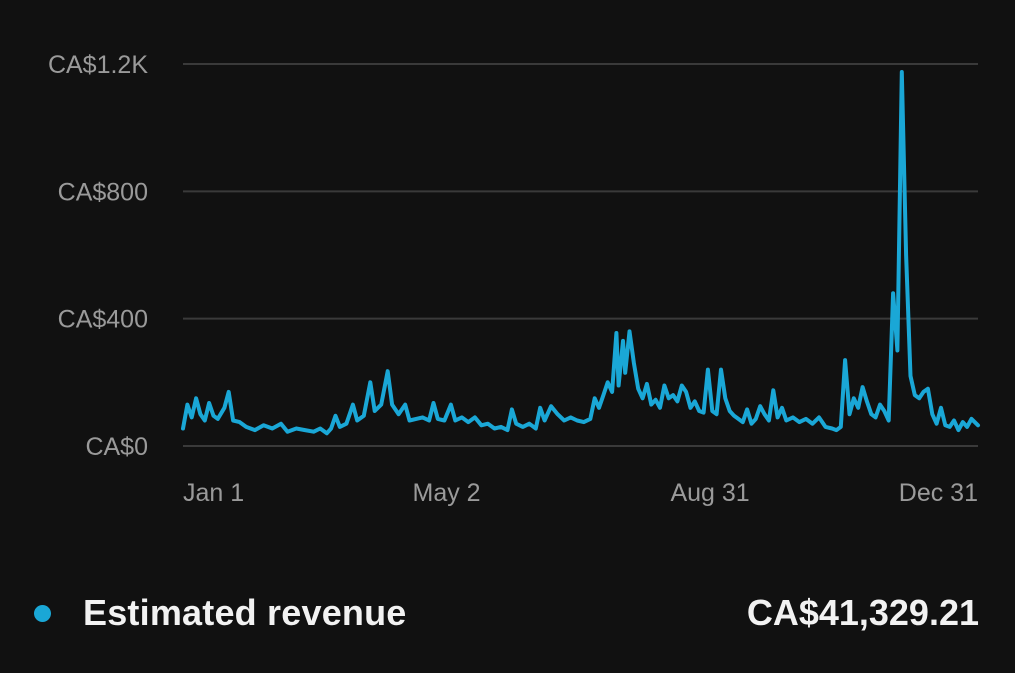 The image size is (1015, 673). Describe the element at coordinates (447, 493) in the screenshot. I see `x-tick-label: May 2` at that location.